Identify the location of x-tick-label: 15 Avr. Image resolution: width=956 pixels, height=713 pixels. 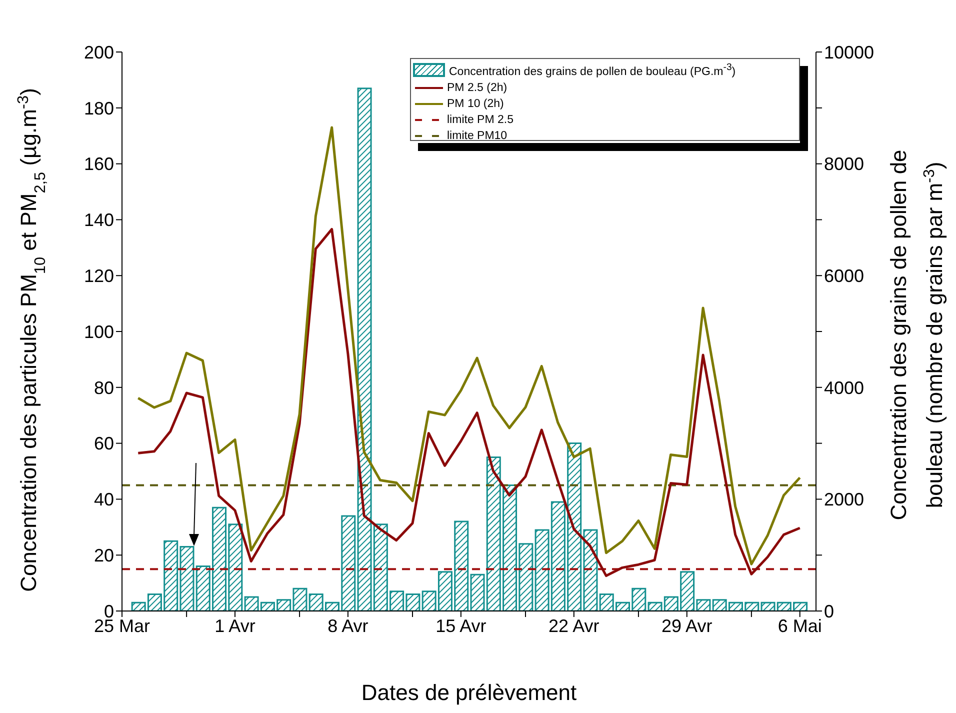
(461, 626).